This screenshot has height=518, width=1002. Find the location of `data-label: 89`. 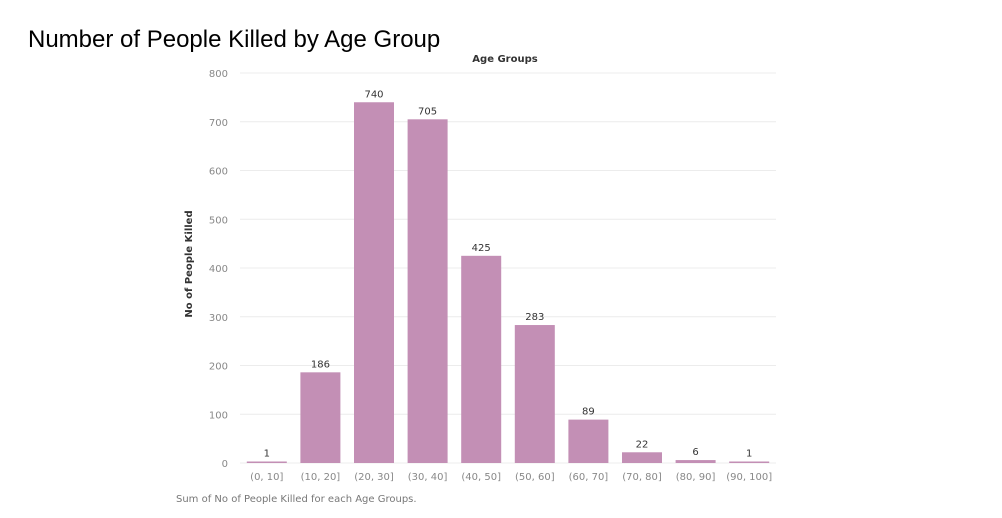

data-label: 89 is located at coordinates (588, 412).